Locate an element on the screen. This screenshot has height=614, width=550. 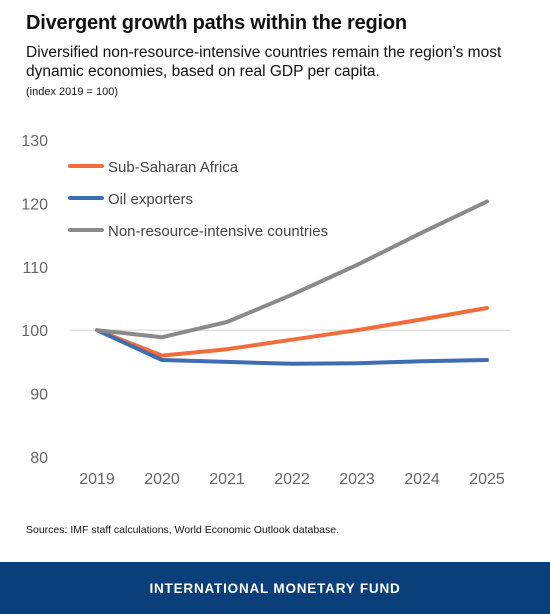
y-tick-label: 100 is located at coordinates (34, 331).